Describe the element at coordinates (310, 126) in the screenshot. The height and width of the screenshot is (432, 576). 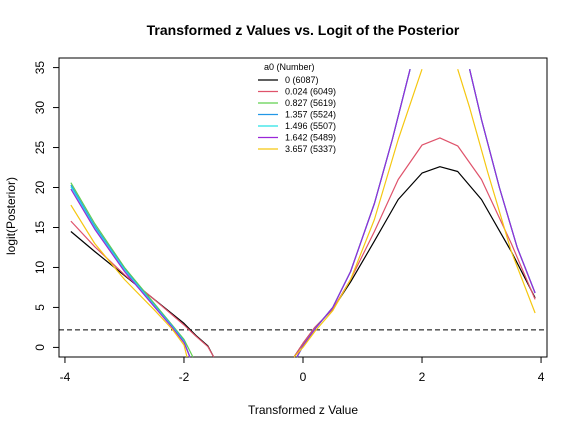
I see `legend-entry: 1.496 (5507)` at that location.